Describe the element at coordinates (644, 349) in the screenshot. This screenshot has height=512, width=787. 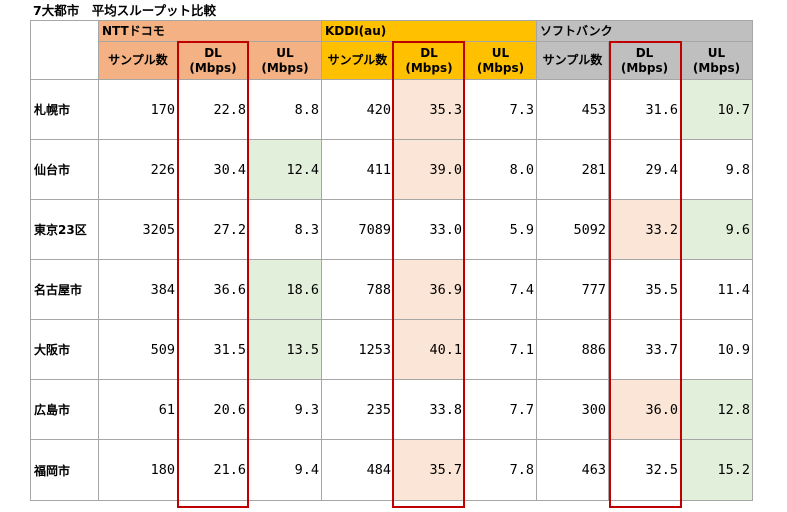
I see `softbank-dl-cell: 33.7` at that location.